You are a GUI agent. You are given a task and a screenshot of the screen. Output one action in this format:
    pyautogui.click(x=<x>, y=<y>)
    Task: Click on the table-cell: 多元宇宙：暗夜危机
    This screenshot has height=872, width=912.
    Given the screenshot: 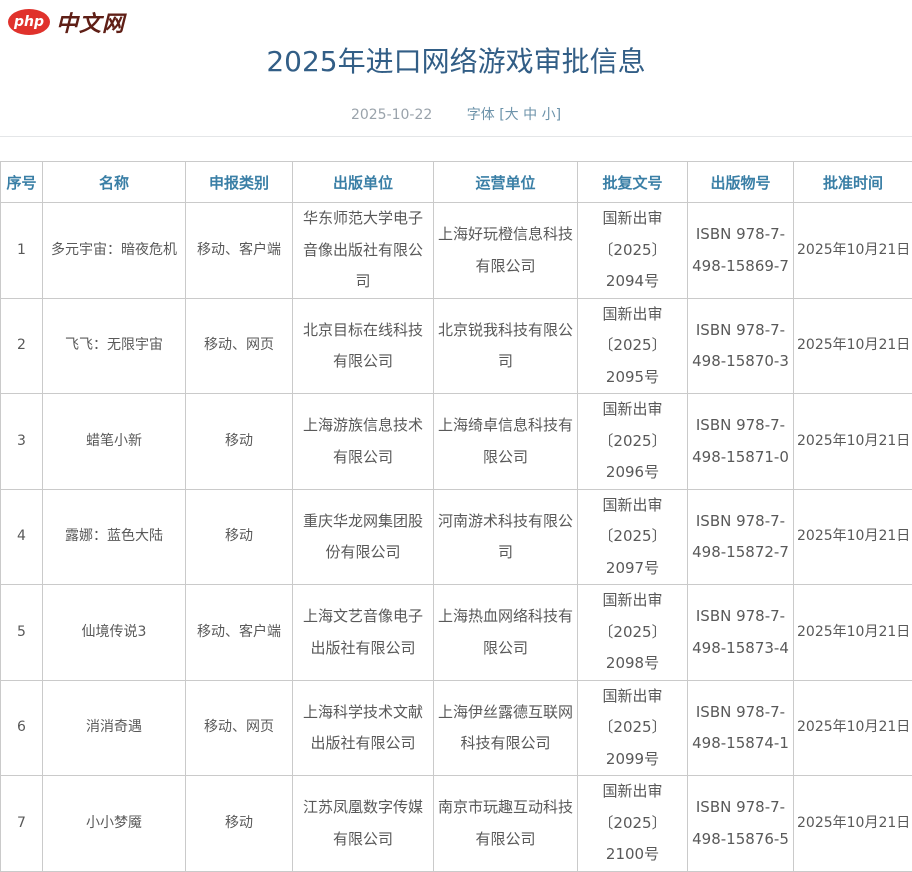 What is the action you would take?
    pyautogui.click(x=114, y=251)
    